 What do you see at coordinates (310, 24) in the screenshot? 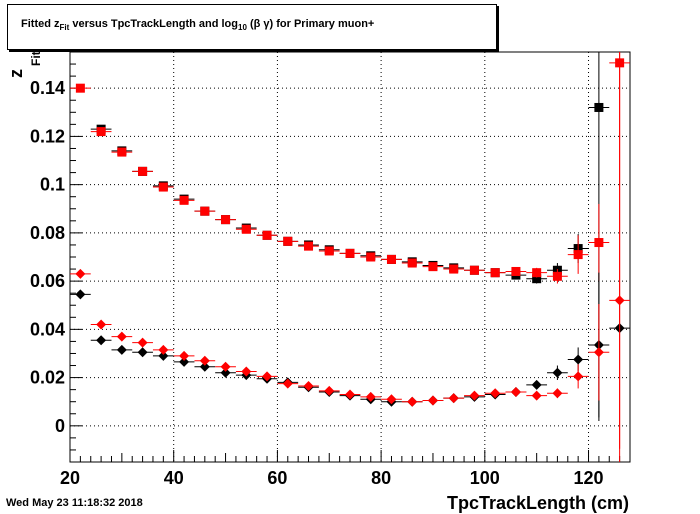
I see `title-suffix: (β γ) for Primary muon+` at bounding box center [310, 24].